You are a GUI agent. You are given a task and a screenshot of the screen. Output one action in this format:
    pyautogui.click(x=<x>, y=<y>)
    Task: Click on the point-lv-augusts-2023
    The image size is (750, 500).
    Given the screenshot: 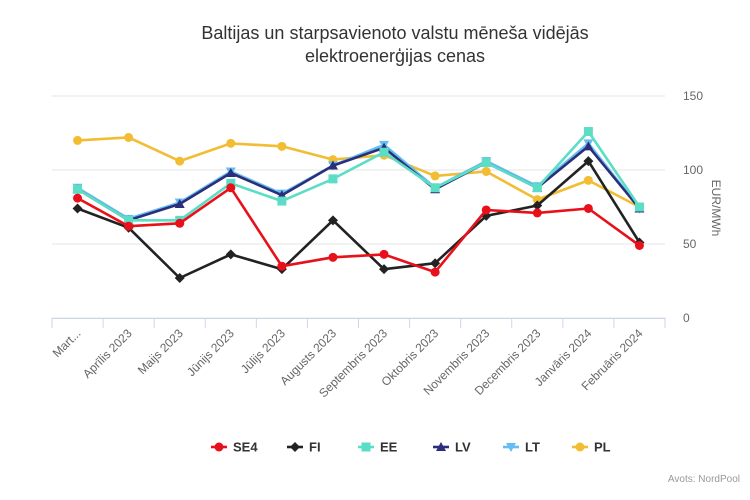 What is the action you would take?
    pyautogui.click(x=332, y=165)
    